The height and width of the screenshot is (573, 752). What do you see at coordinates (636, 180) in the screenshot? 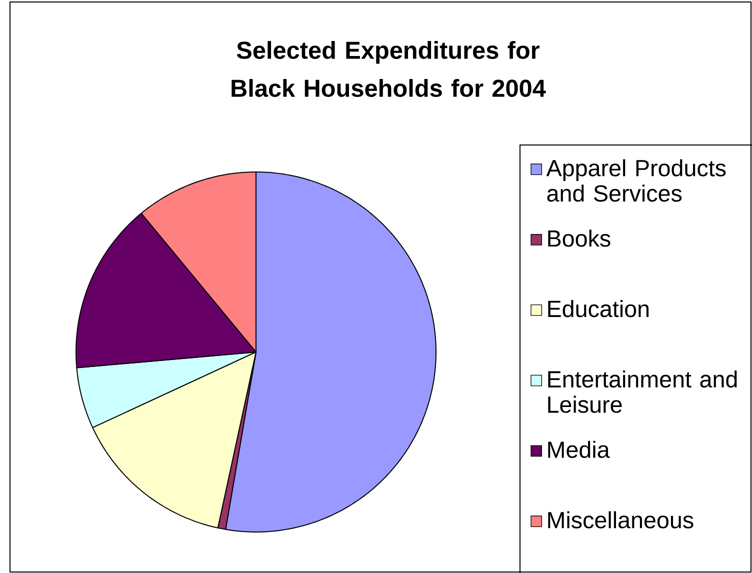
I see `legend-label: Apparel Products and Services` at bounding box center [636, 180].